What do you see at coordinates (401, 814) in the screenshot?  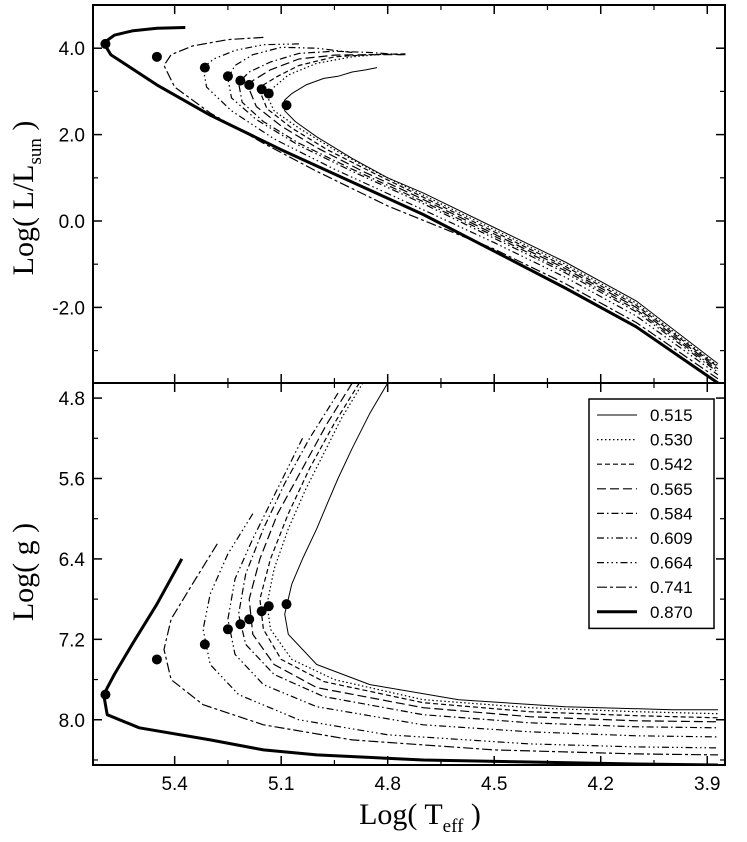 I see `x-axis-label-main: Log( T` at bounding box center [401, 814].